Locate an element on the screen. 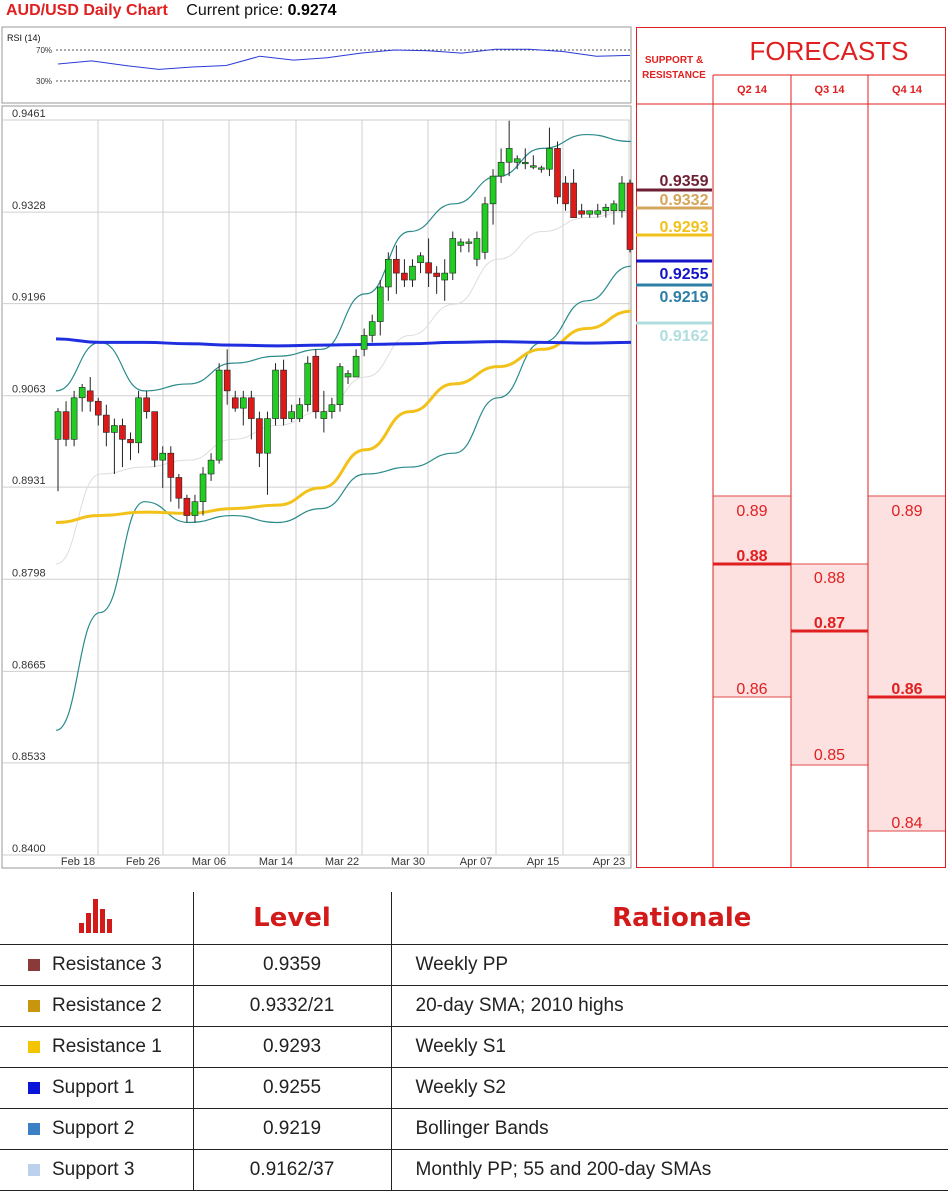 This screenshot has height=1194, width=948. current-price-value: 0.9274 is located at coordinates (312, 10).